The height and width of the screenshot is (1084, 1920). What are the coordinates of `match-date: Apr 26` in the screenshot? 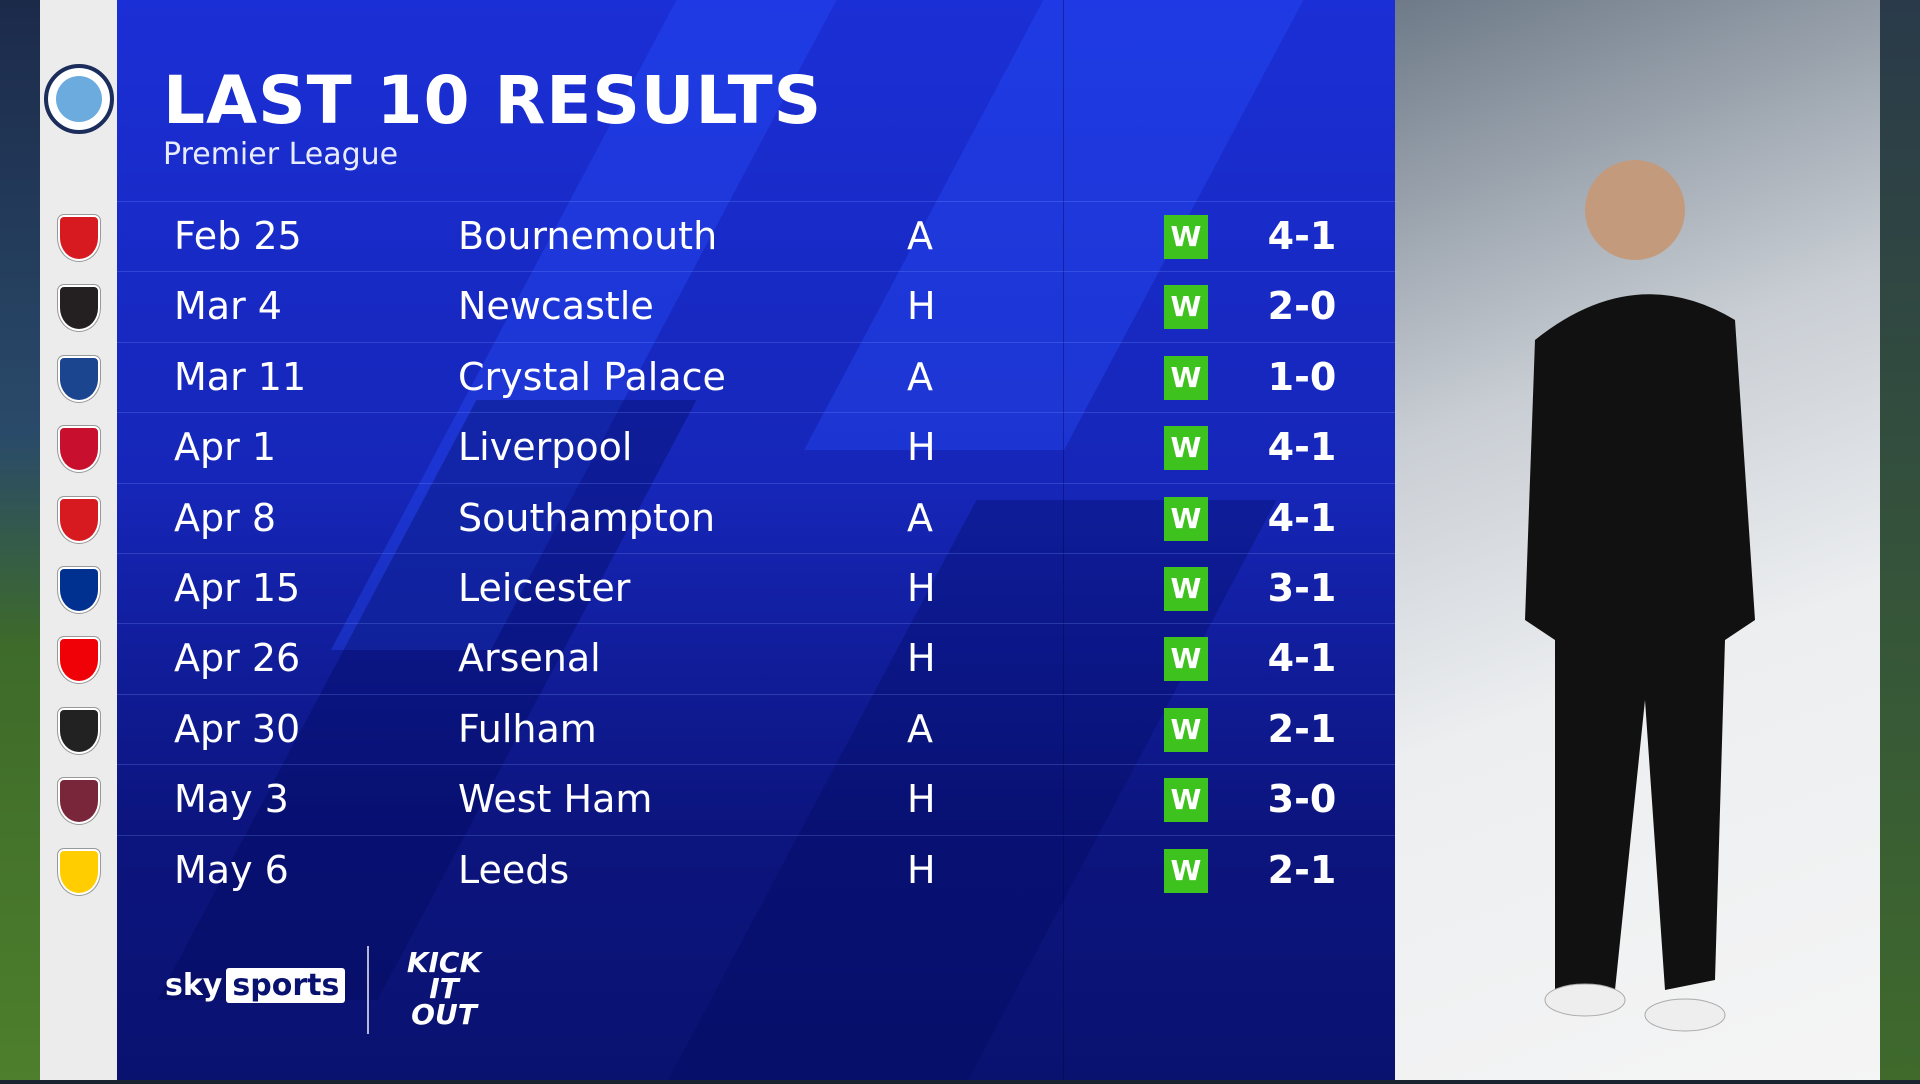 It's located at (237, 658).